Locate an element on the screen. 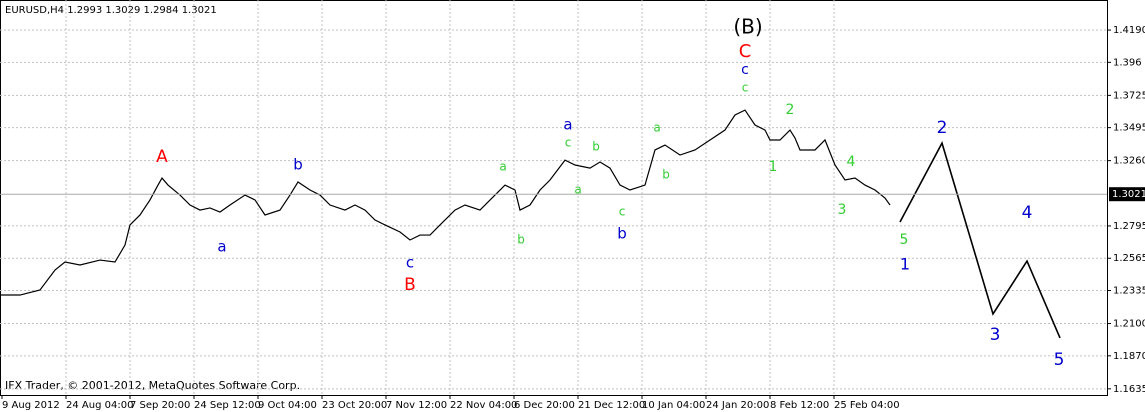 The image size is (1145, 412). x-tick-label: 6 Dec 20:00 is located at coordinates (544, 405).